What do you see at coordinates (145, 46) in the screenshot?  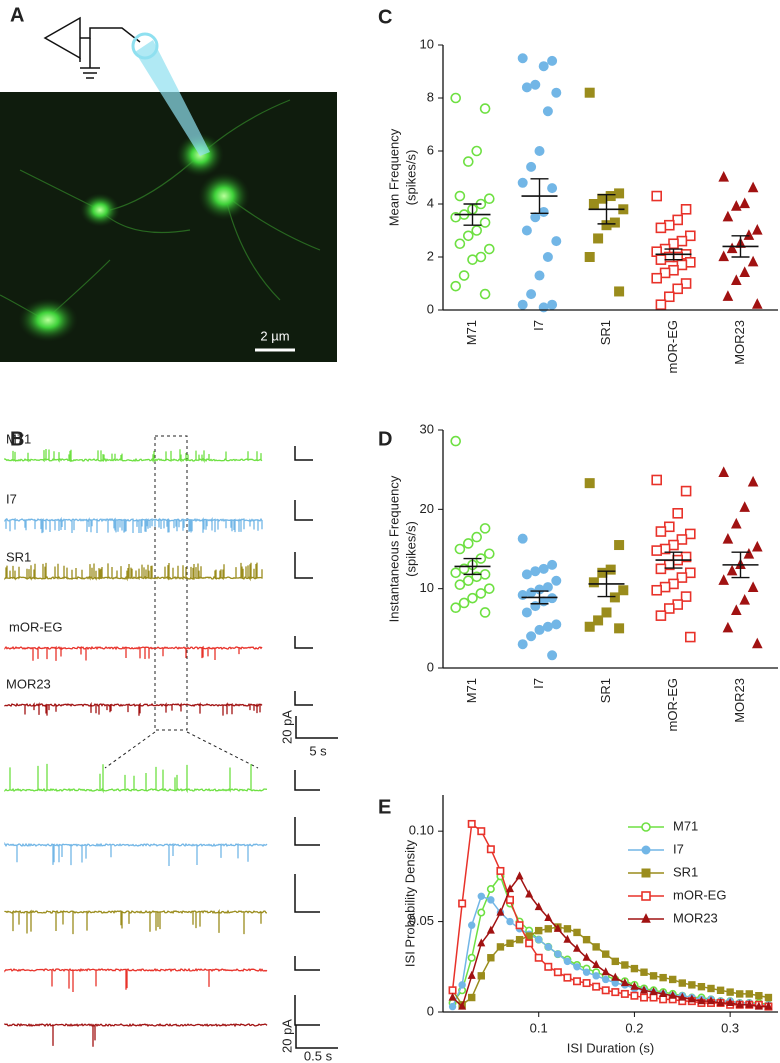 I see `pipette-tip` at bounding box center [145, 46].